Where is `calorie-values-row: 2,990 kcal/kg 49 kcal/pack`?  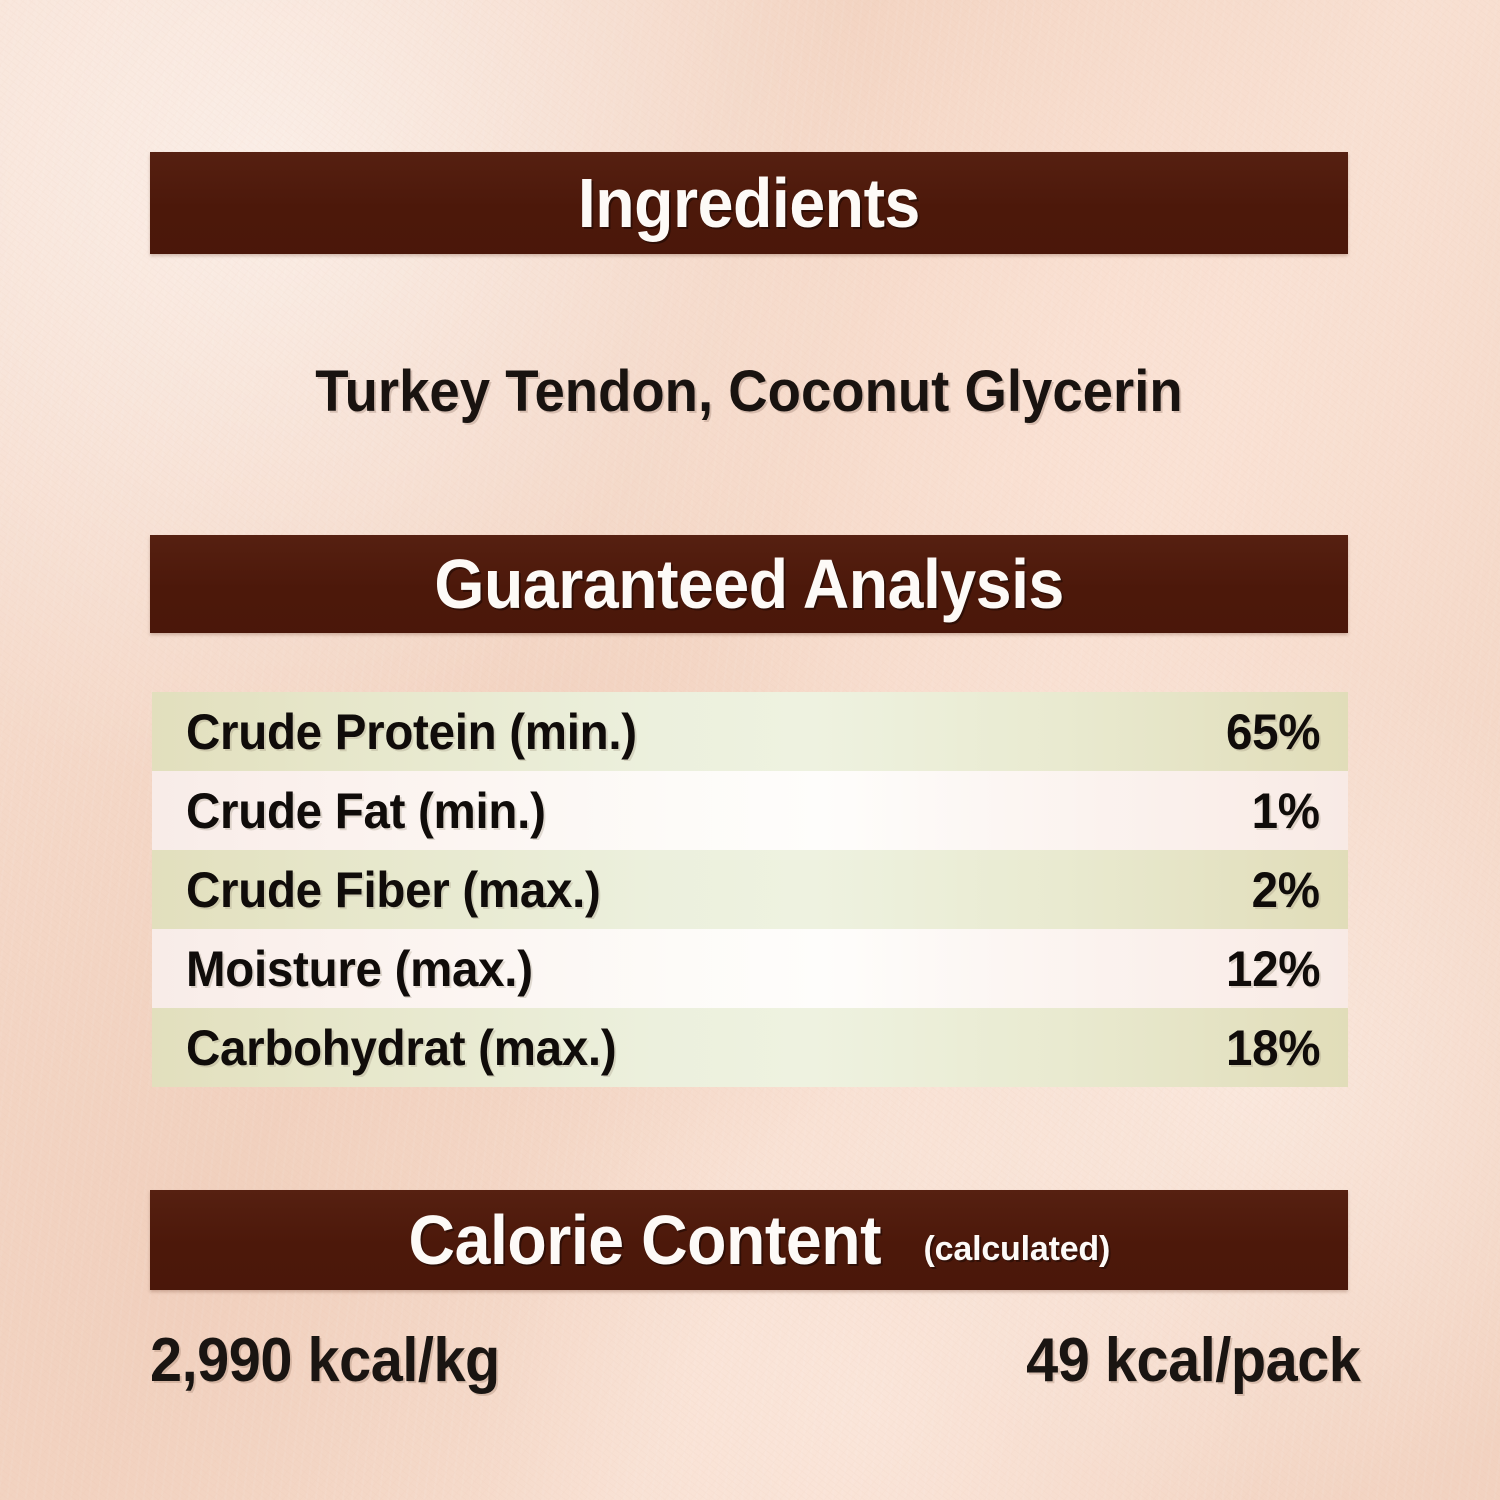 calorie-values-row: 2,990 kcal/kg 49 kcal/pack is located at coordinates (755, 1361).